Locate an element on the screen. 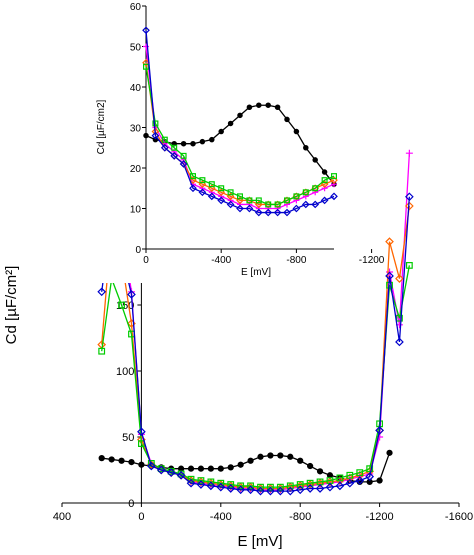 The height and width of the screenshot is (555, 474). main-x-axis-title: E [mV] is located at coordinates (259, 541).